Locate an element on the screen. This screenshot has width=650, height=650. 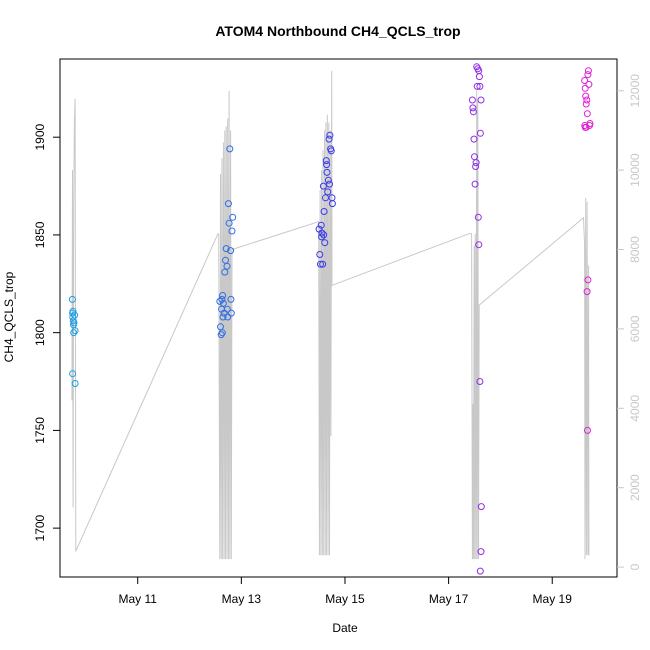
y-right-tick-label: 8000 is located at coordinates (635, 249).